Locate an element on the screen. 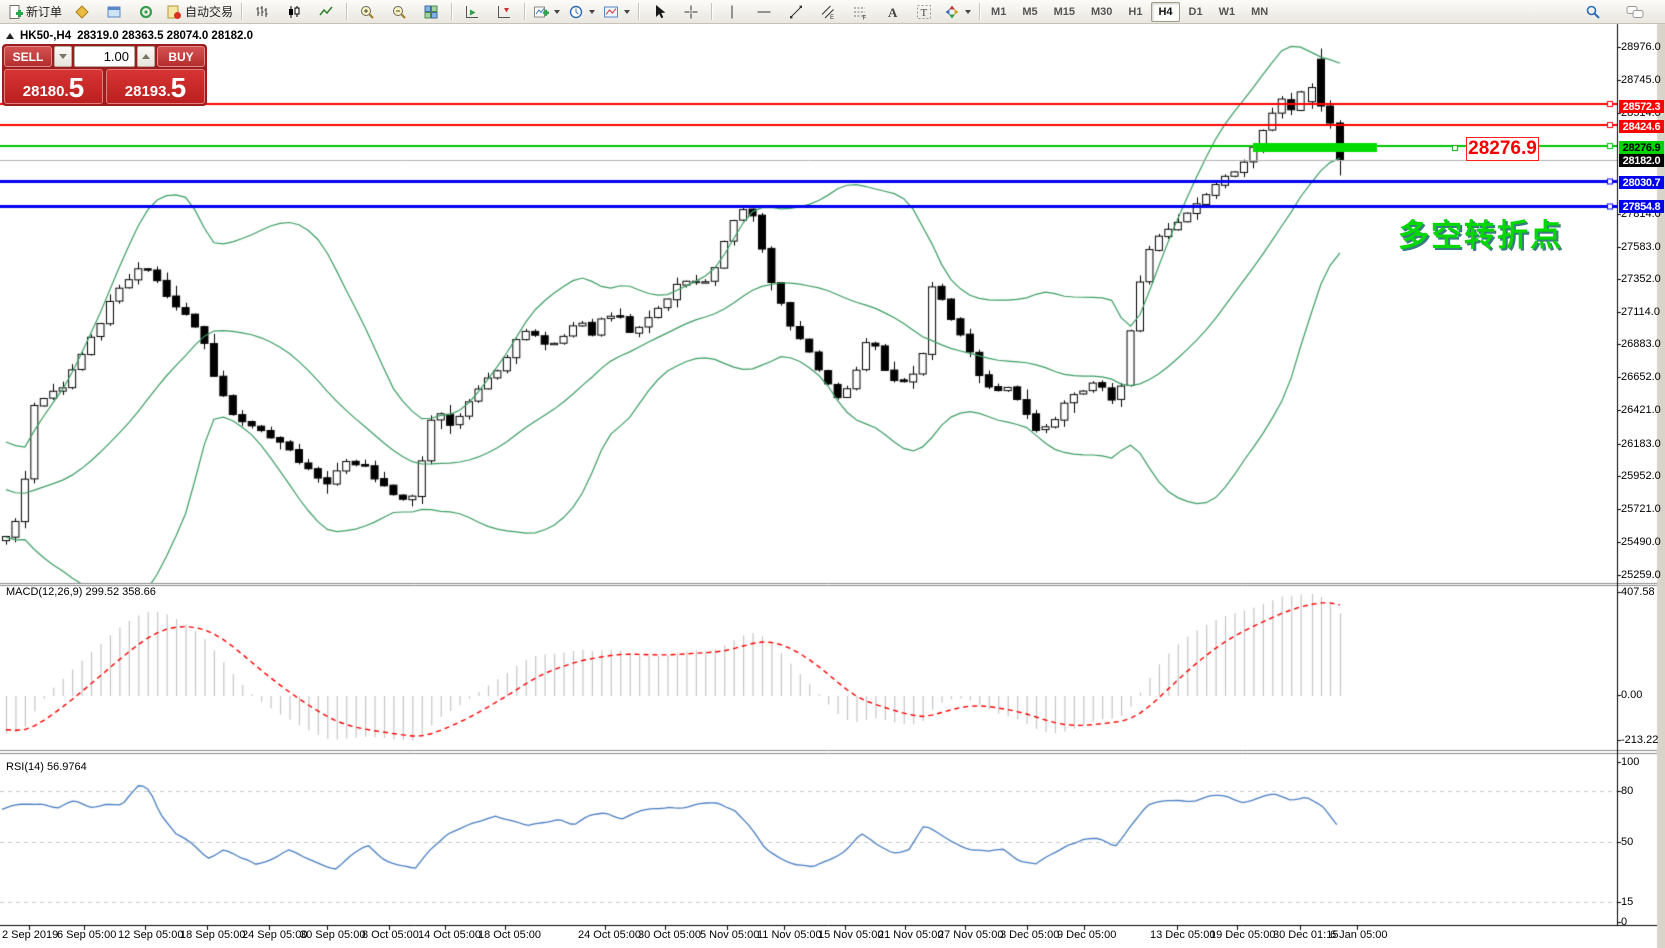 Image resolution: width=1665 pixels, height=948 pixels. main-toolbar: 新订单 自动交易 E F A T is located at coordinates (832, 12).